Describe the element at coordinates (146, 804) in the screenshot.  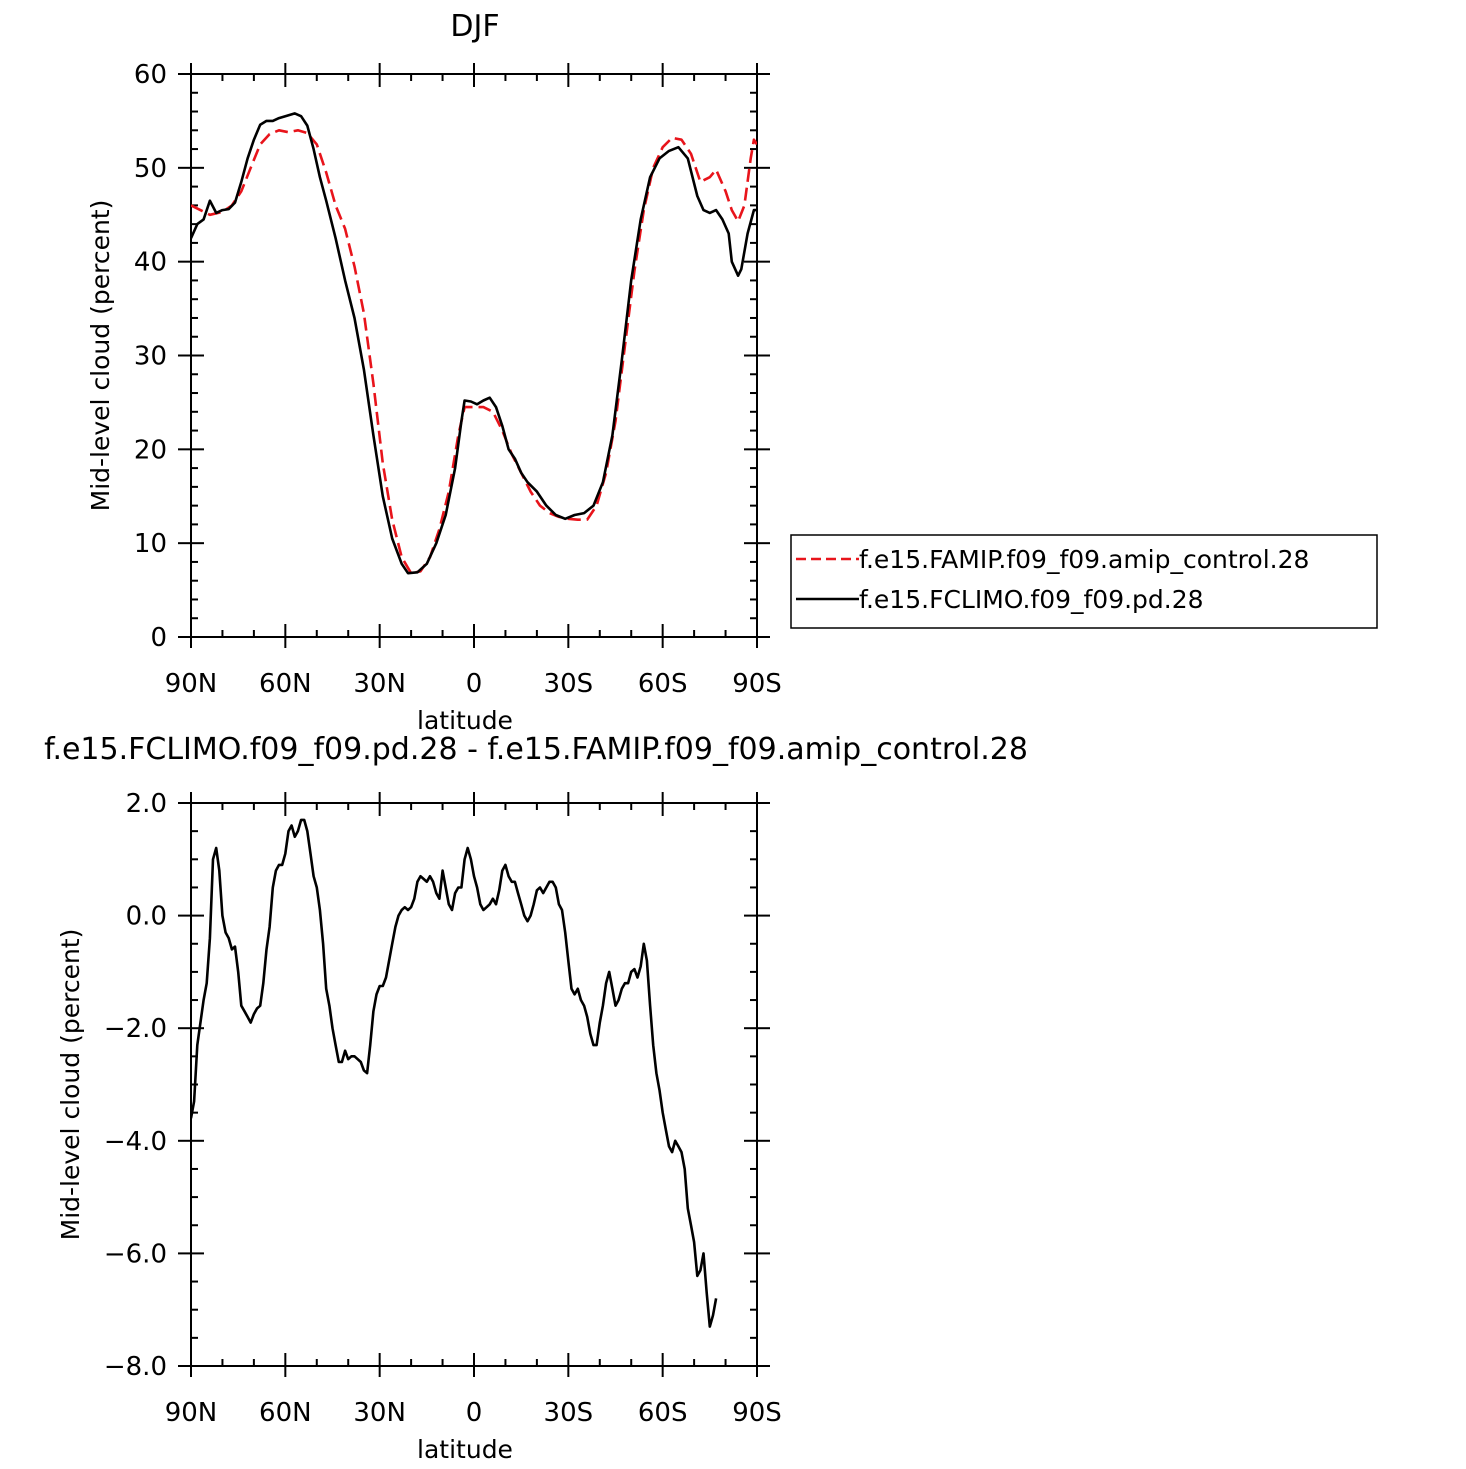
I see `y-tick-label: 2.0` at that location.